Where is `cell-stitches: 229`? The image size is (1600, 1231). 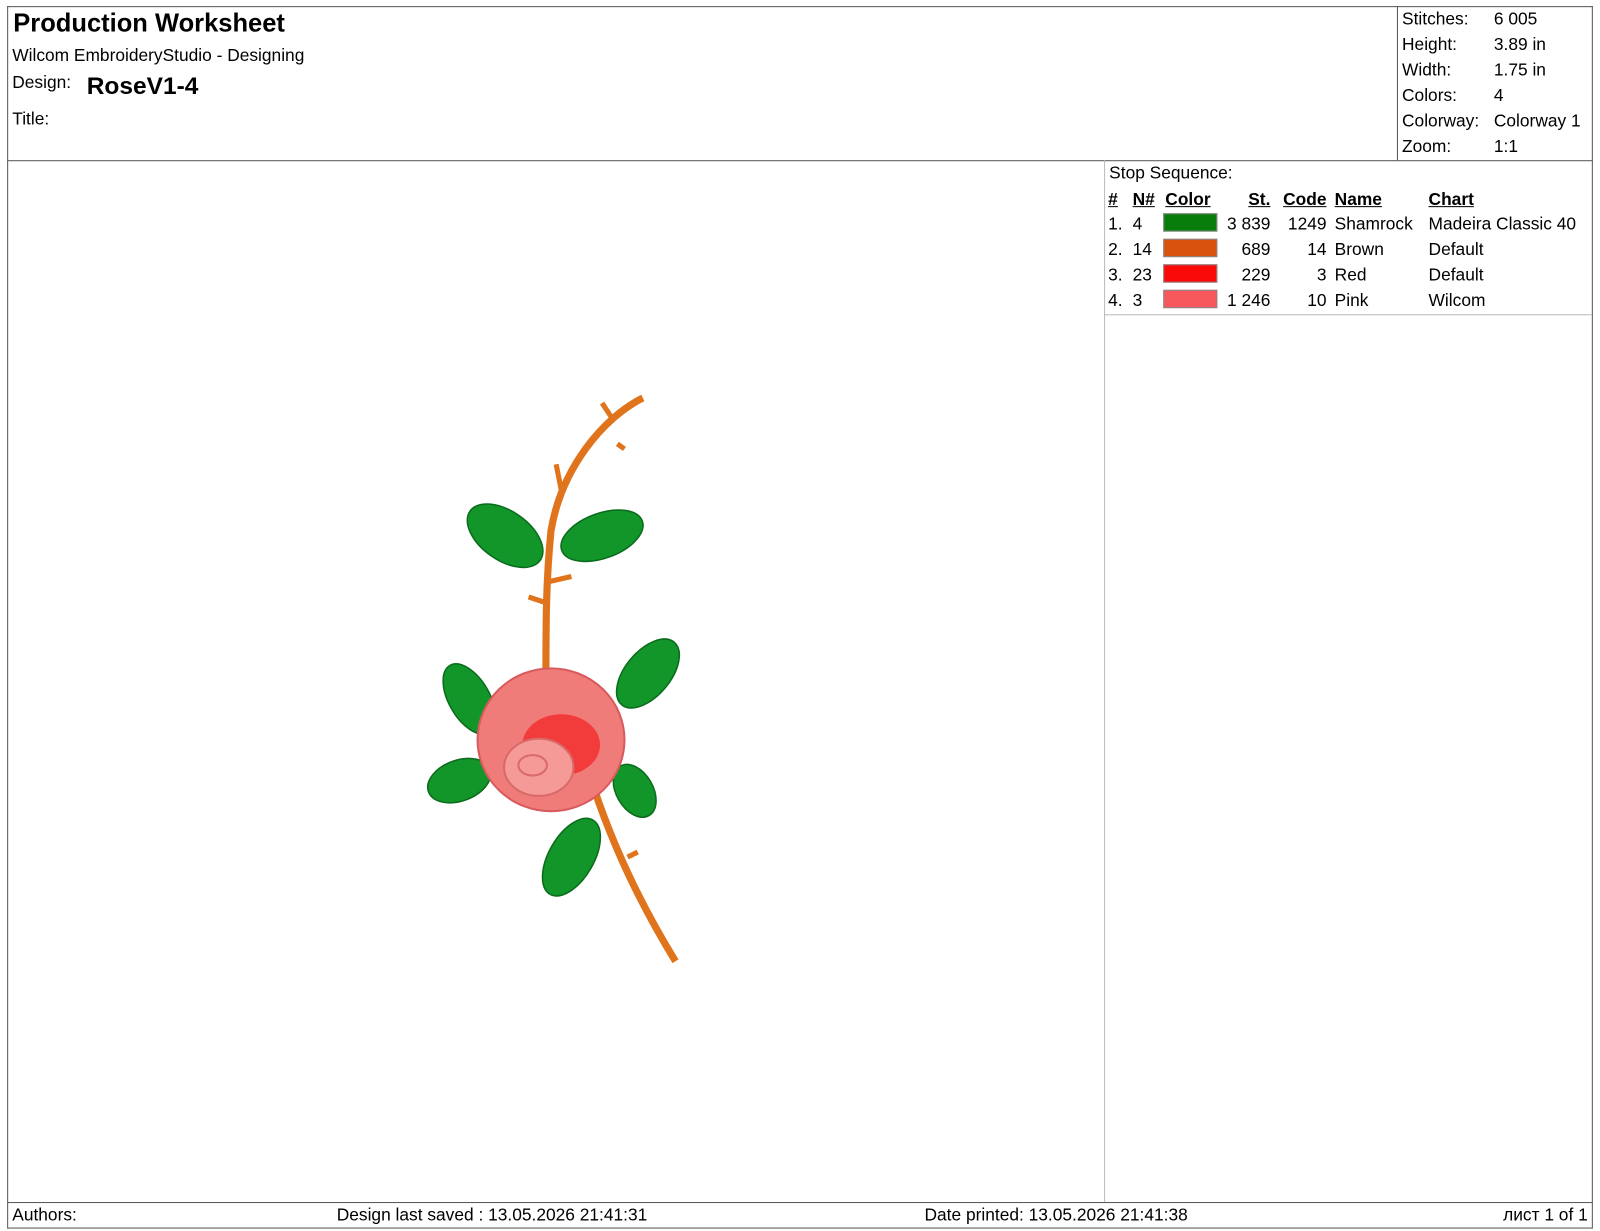 cell-stitches: 229 is located at coordinates (1256, 275).